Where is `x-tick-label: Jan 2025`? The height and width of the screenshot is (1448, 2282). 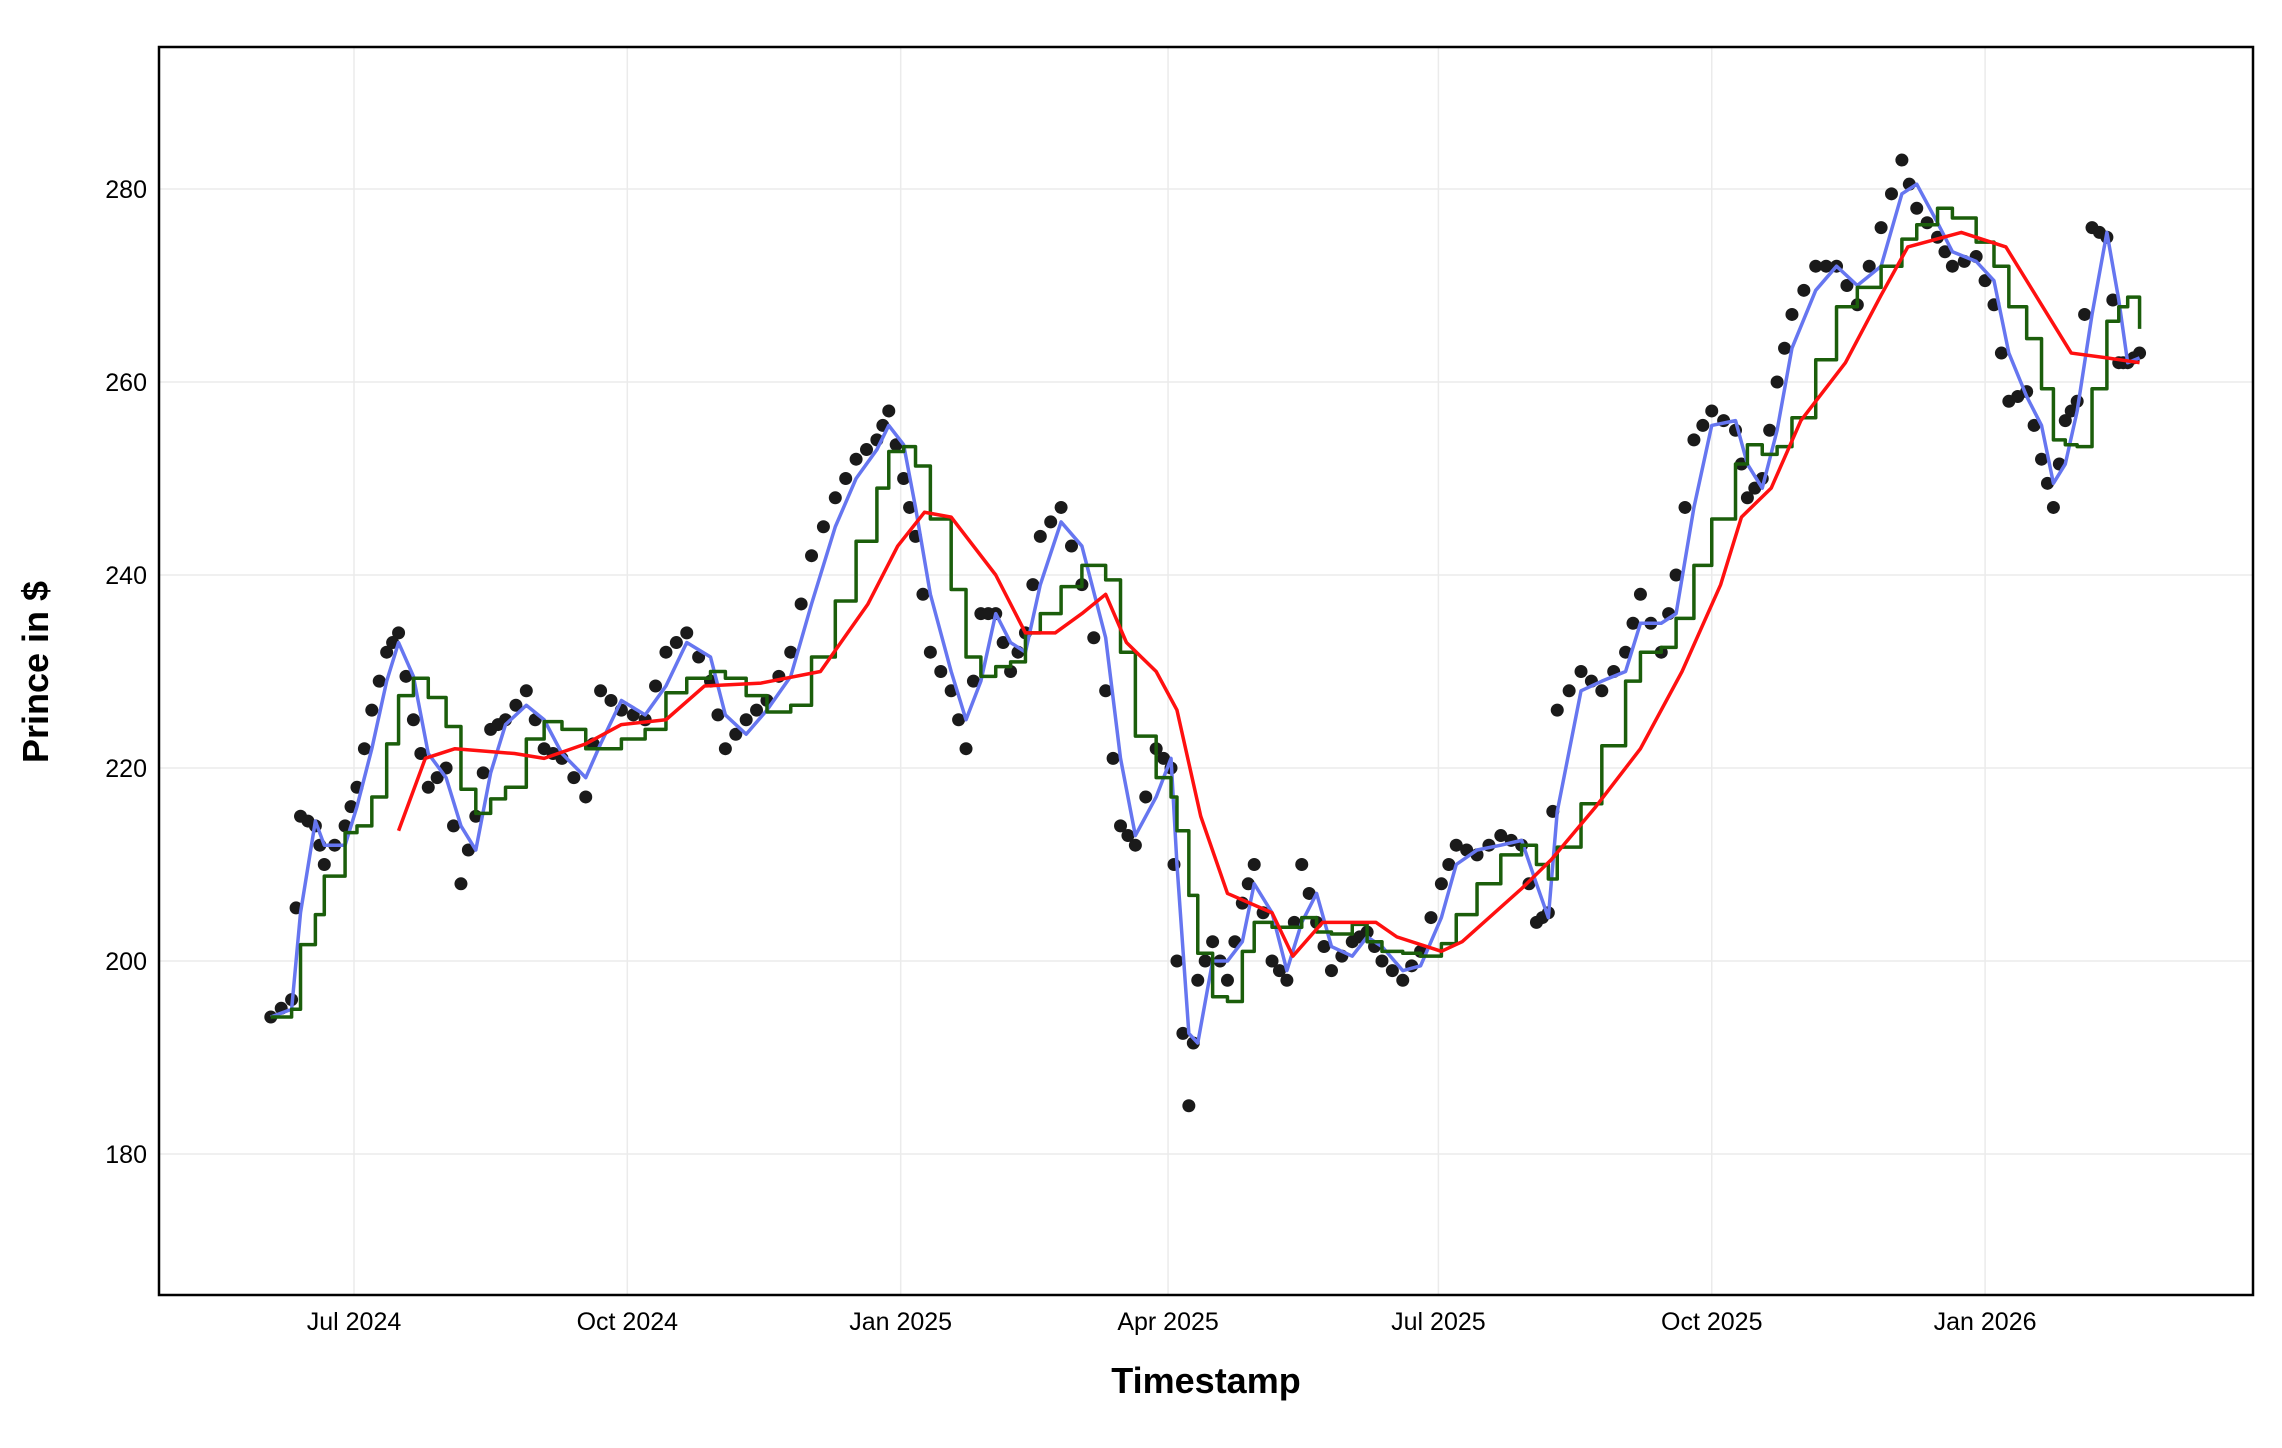 x-tick-label: Jan 2025 is located at coordinates (900, 1322).